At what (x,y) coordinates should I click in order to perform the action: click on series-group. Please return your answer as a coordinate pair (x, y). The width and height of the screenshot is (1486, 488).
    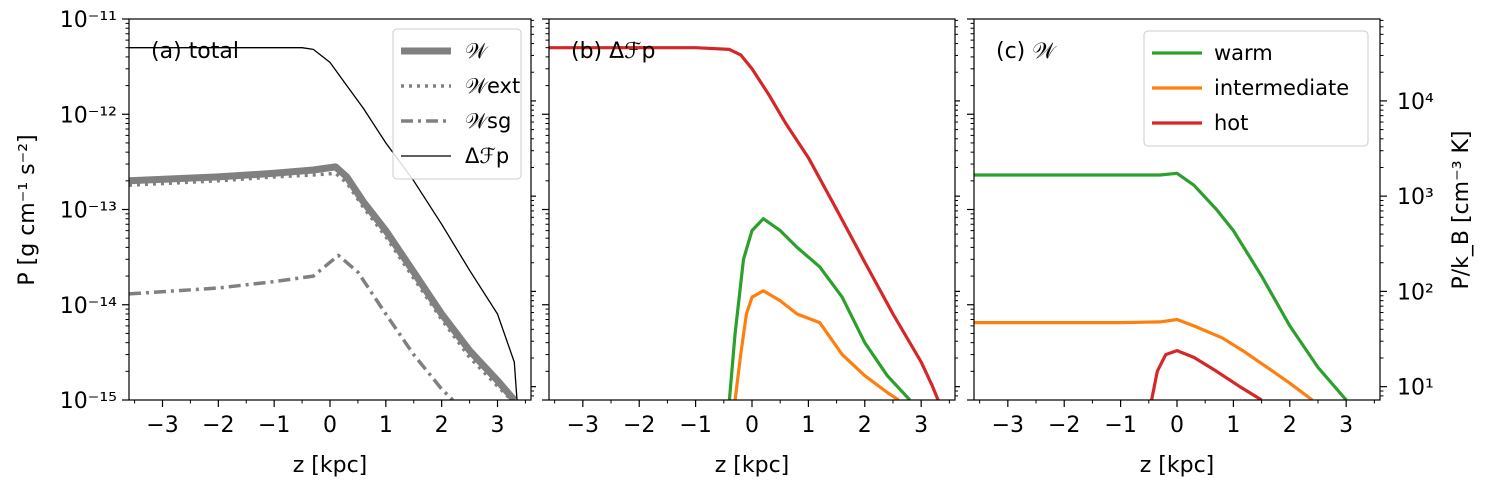
    Looking at the image, I should click on (1161, 285).